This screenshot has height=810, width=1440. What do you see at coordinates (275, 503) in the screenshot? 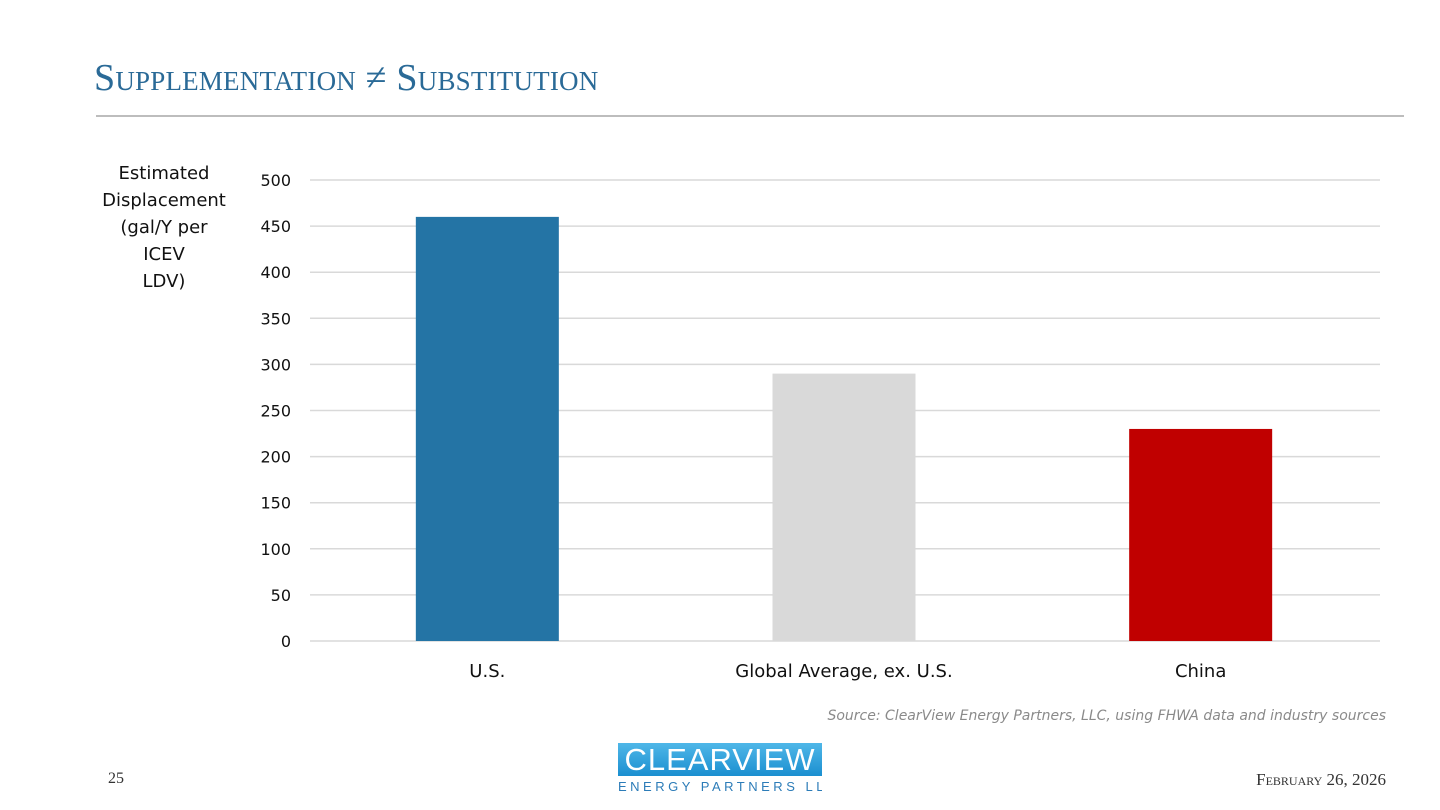
I see `y-tick-label: 150` at bounding box center [275, 503].